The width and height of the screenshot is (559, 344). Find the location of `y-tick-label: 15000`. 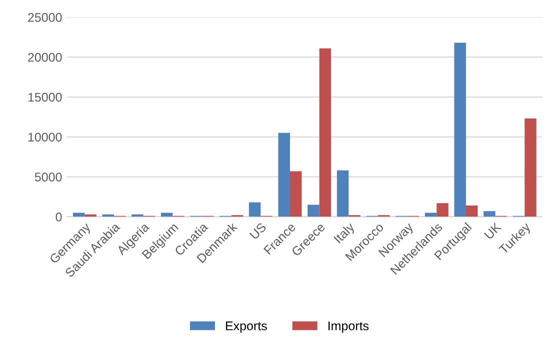

y-tick-label: 15000 is located at coordinates (45, 97).